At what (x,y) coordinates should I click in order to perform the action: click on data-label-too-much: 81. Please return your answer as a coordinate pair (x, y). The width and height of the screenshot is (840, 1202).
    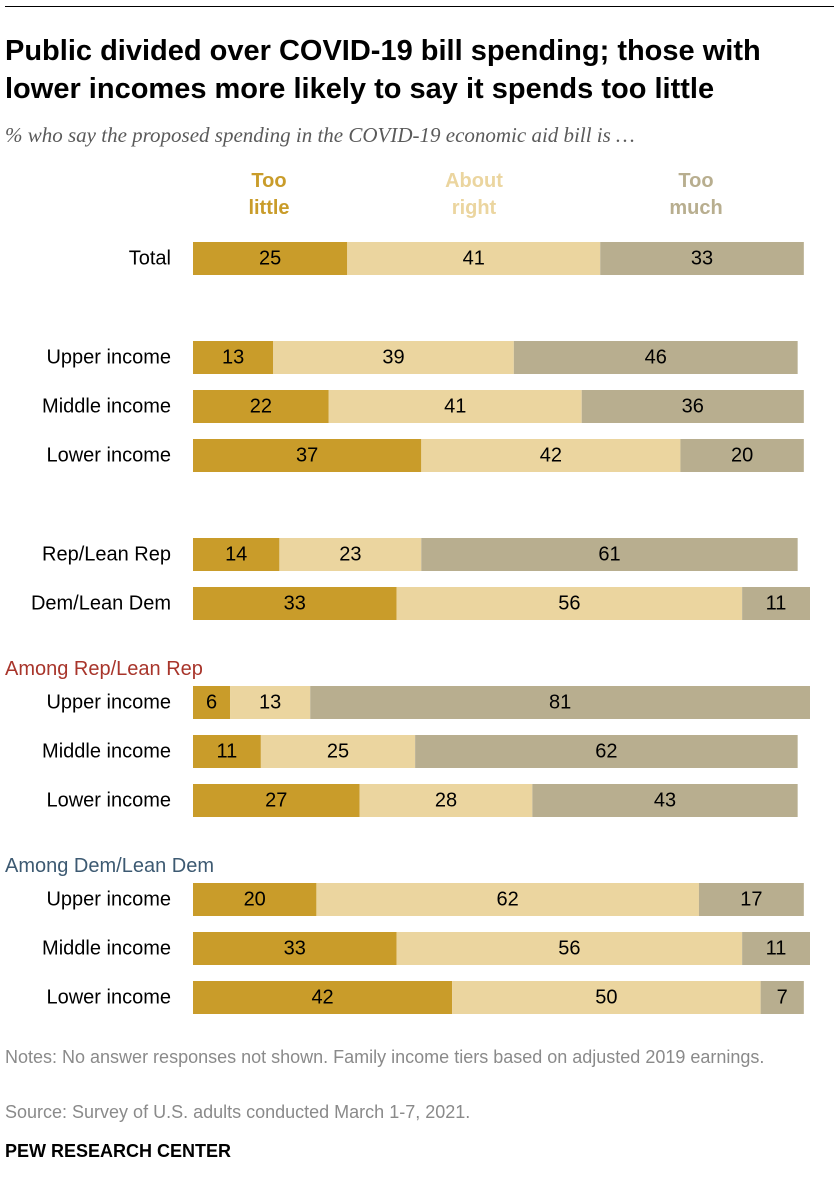
    Looking at the image, I should click on (560, 703).